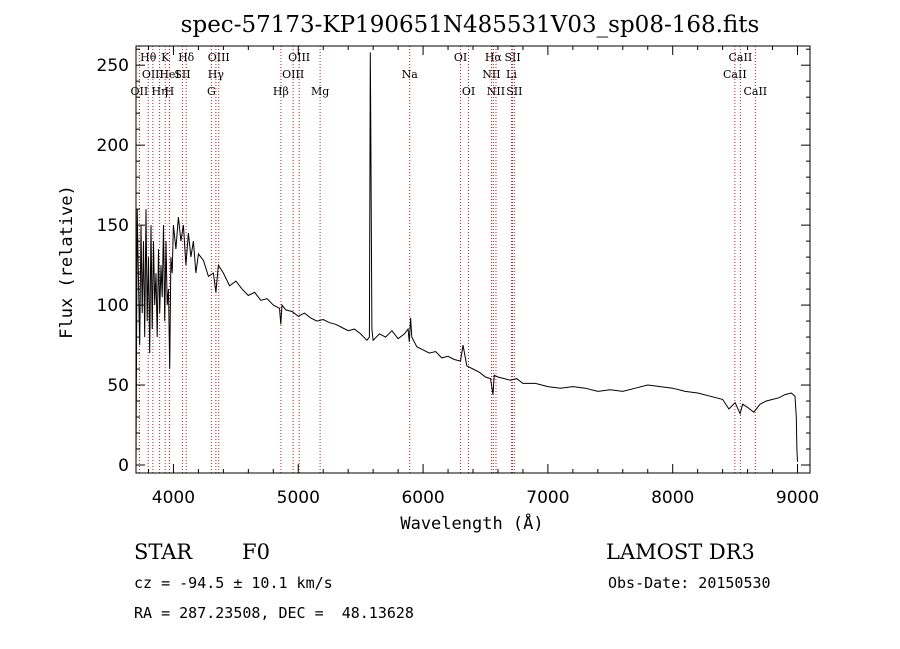  Describe the element at coordinates (163, 552) in the screenshot. I see `object-class: STAR` at that location.